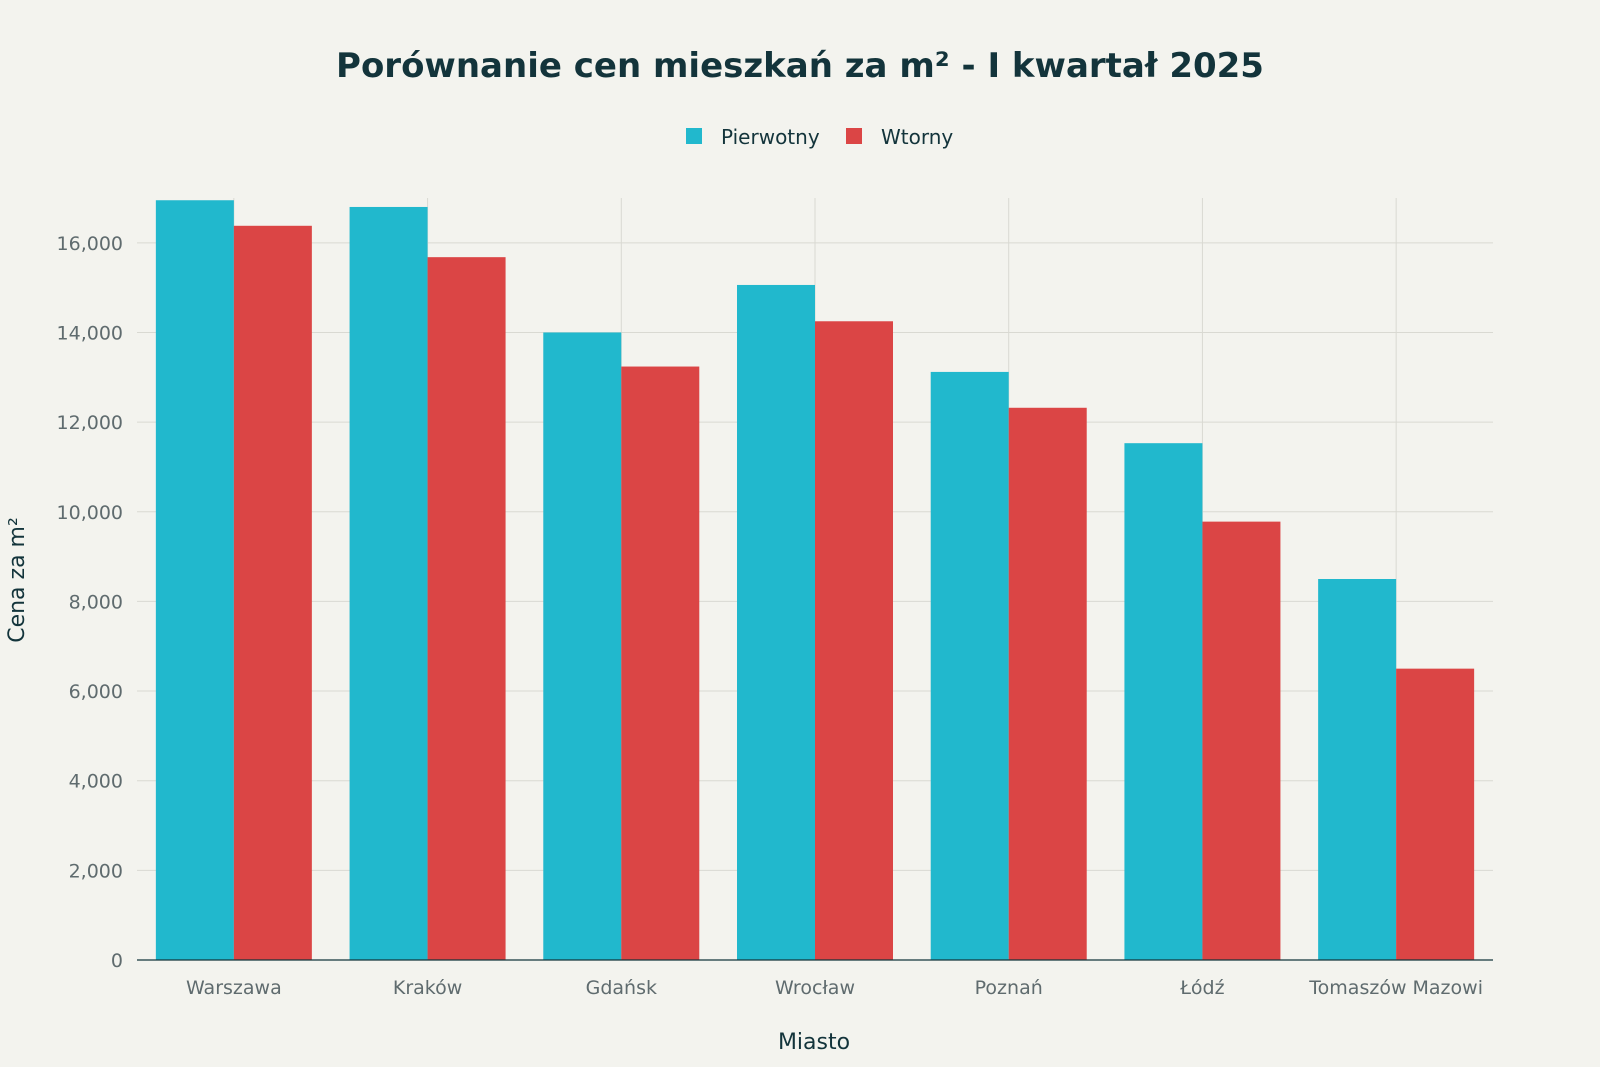 The image size is (1600, 1067). I want to click on x-tick-label: Łódź, so click(1201, 988).